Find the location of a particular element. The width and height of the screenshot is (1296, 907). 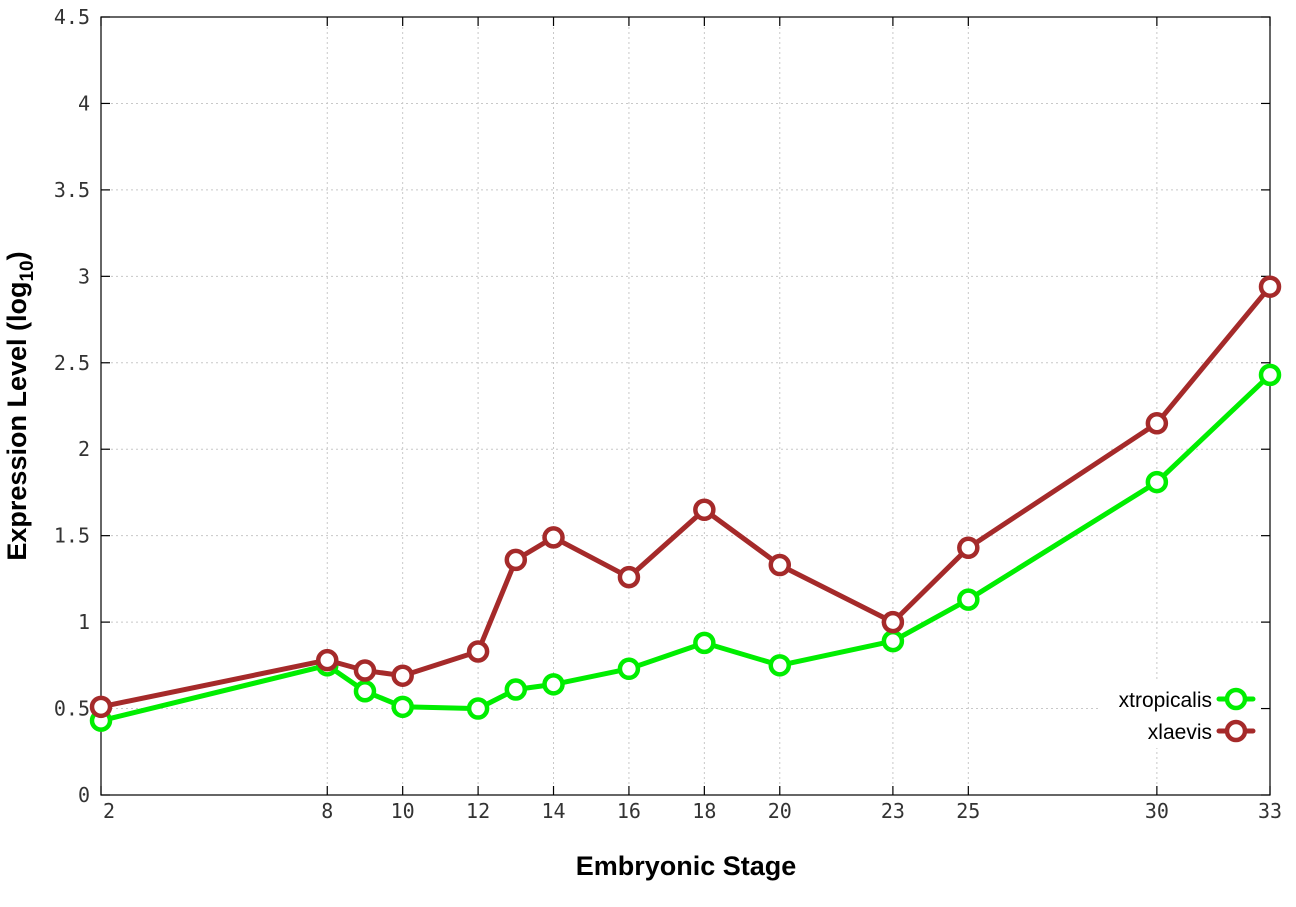

x-tick-label: 8 is located at coordinates (327, 811).